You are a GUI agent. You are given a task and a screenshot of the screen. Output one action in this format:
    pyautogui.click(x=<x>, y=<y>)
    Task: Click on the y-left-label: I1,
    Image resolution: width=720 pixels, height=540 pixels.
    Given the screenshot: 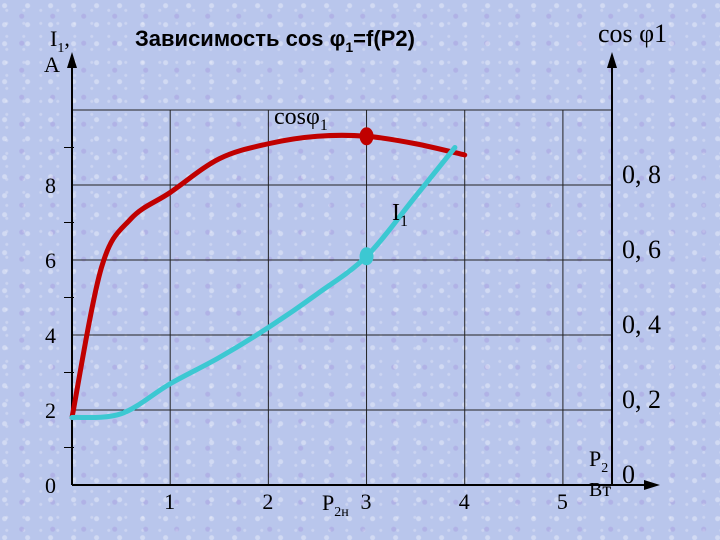 What is the action you would take?
    pyautogui.click(x=60, y=41)
    